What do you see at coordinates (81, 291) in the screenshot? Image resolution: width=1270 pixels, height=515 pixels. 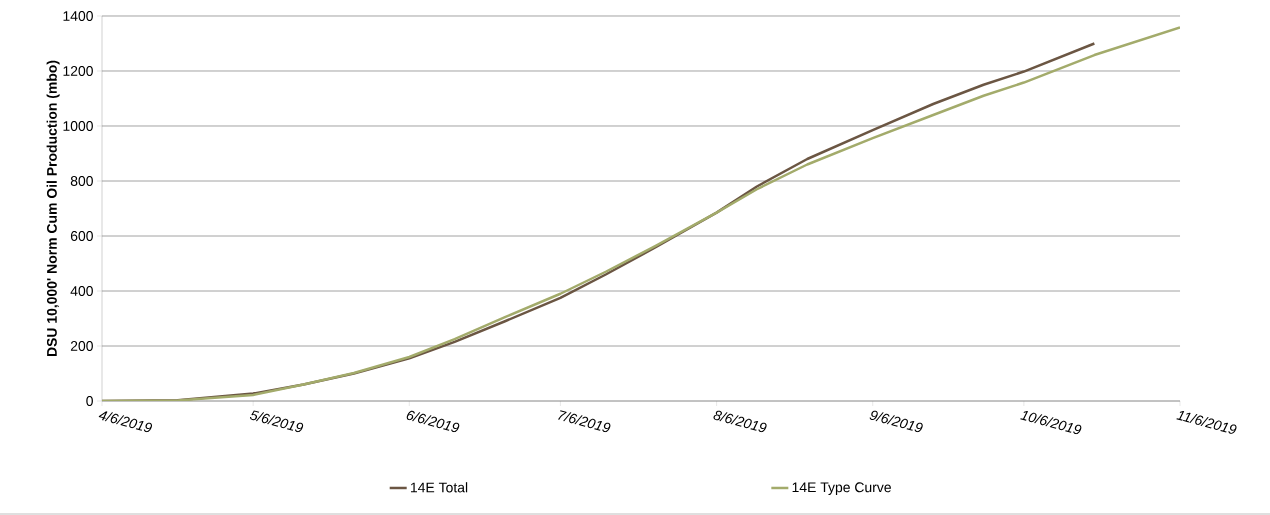 I see `y-tick-label: 400` at bounding box center [81, 291].